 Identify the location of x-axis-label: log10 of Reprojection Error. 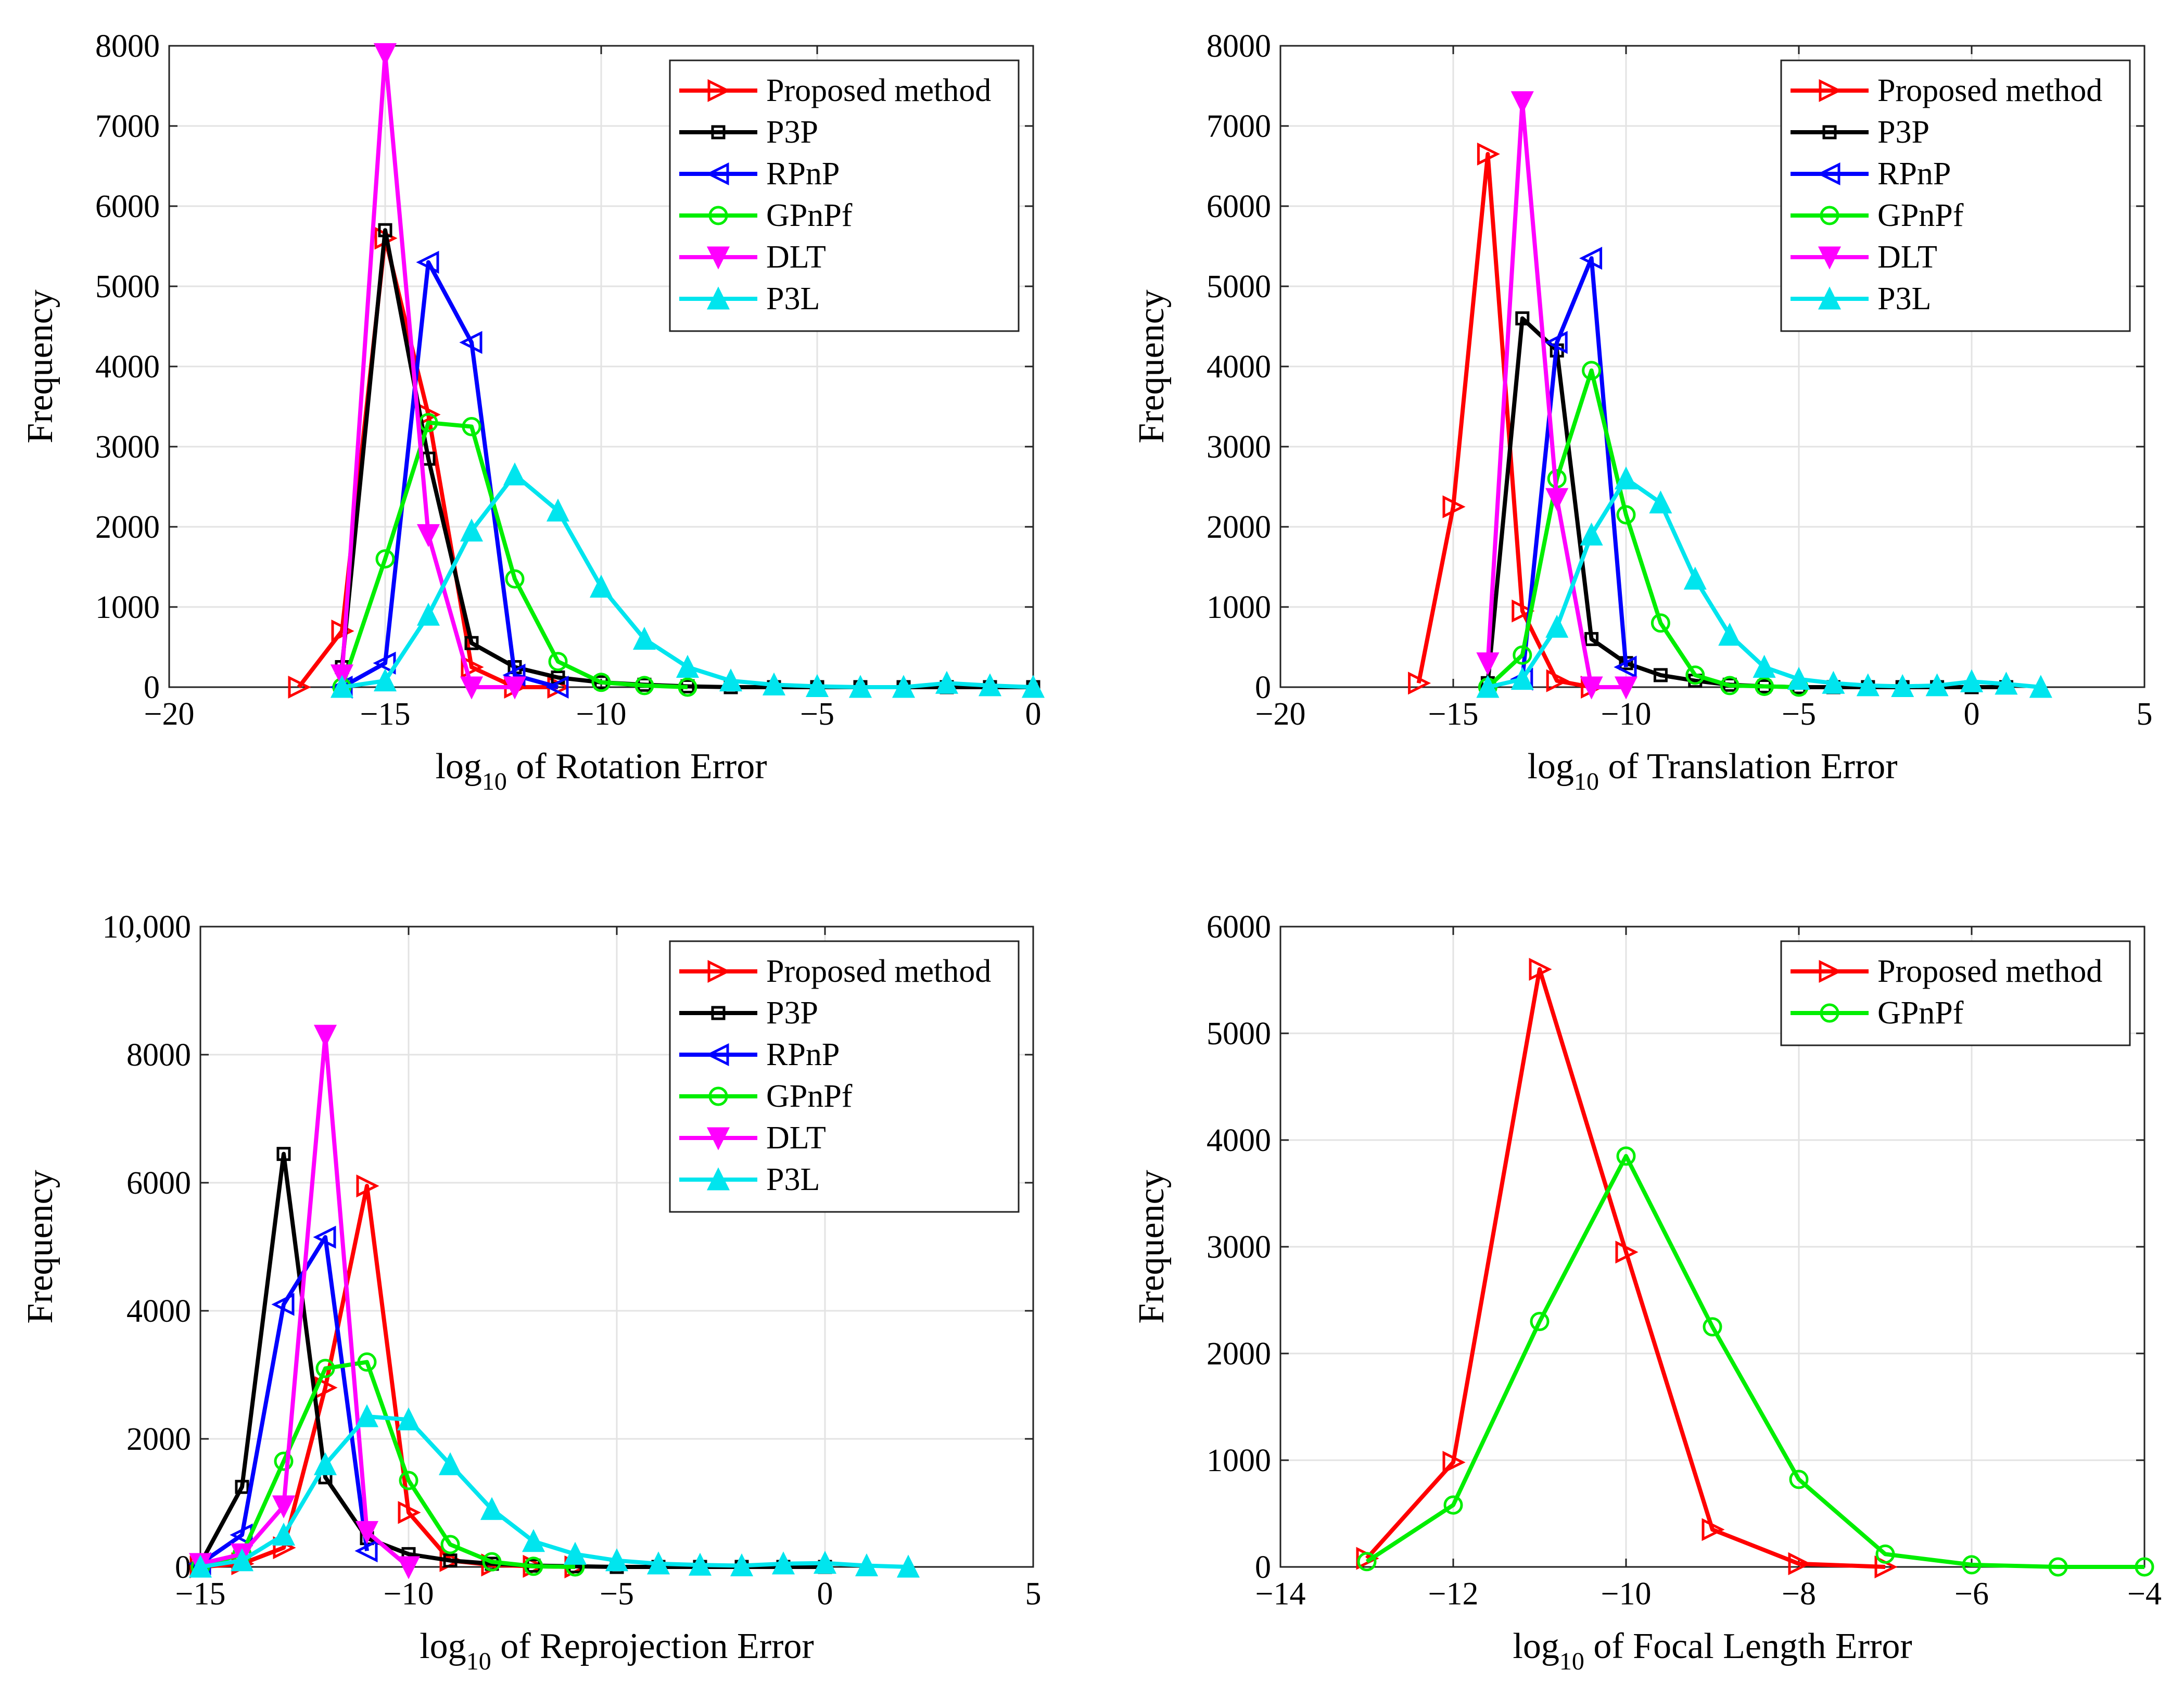
(617, 1651).